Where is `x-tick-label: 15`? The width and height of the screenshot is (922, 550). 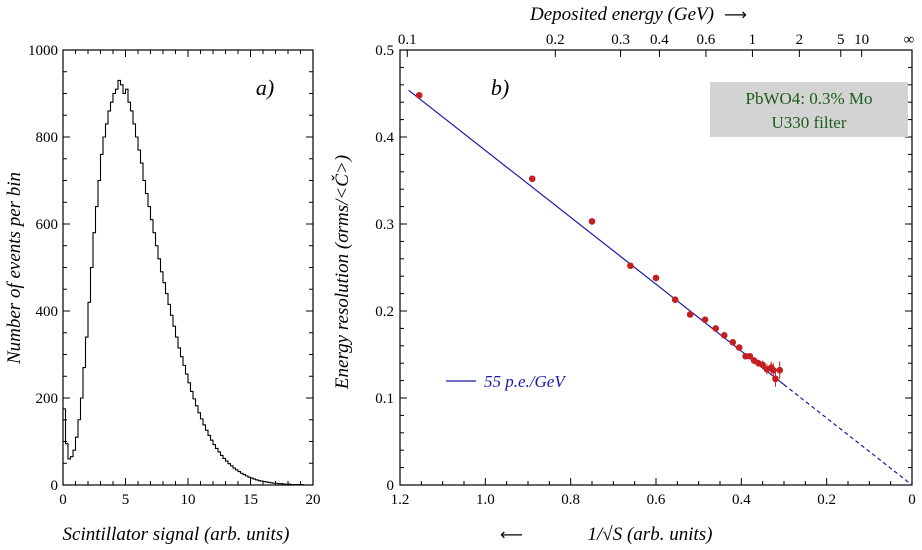
x-tick-label: 15 is located at coordinates (250, 500).